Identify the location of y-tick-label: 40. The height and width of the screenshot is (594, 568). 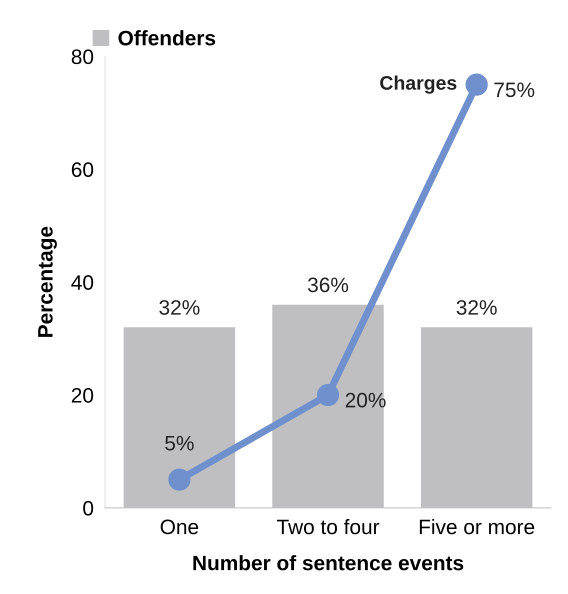
(82, 282).